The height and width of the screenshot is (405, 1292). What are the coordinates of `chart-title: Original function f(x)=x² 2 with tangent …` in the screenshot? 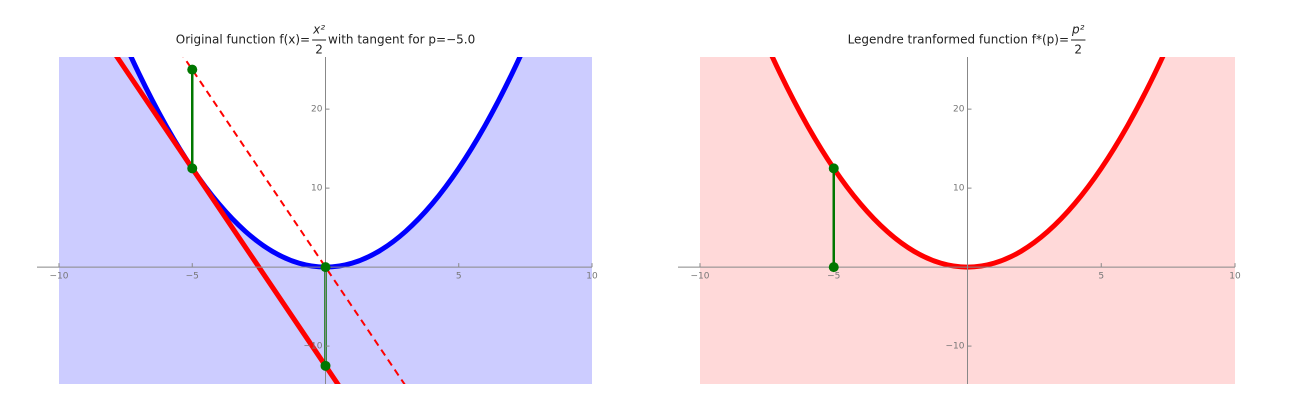 It's located at (325, 40).